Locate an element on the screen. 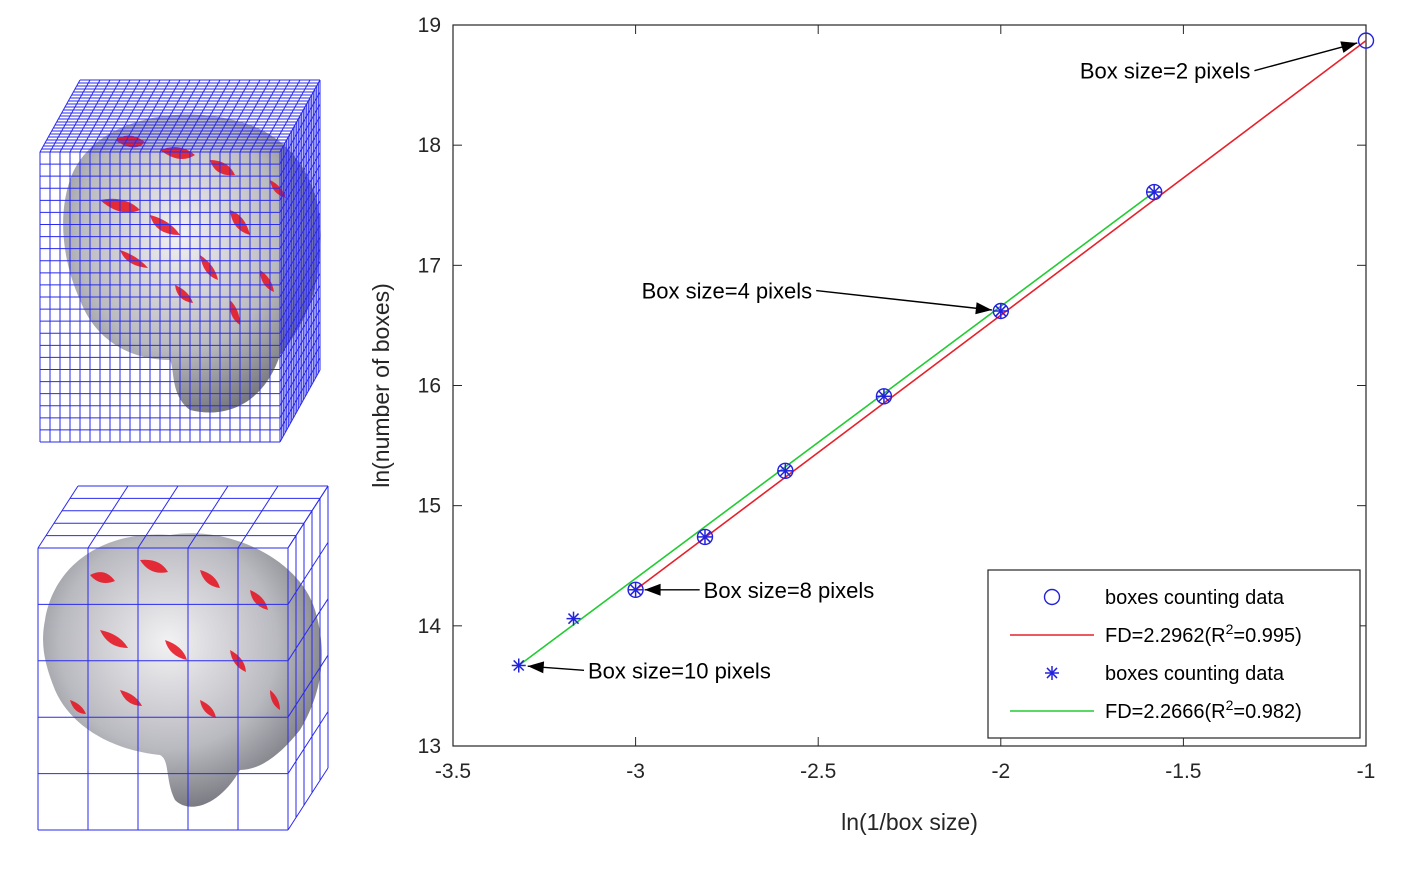 The height and width of the screenshot is (869, 1402). annotation-label: Box size=4 pixels is located at coordinates (727, 291).